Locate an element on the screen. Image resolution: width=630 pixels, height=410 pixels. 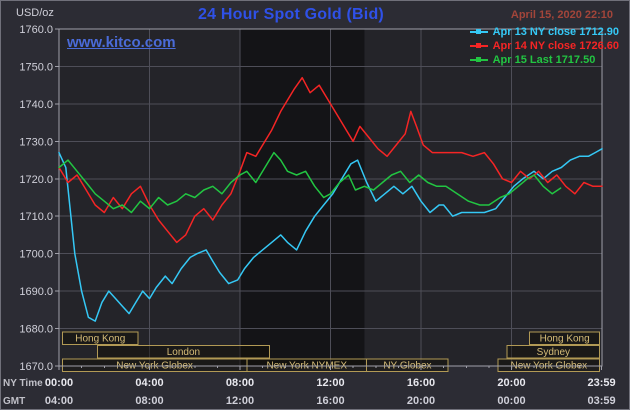
y-tick-label: 1760.0 is located at coordinates (36, 30).